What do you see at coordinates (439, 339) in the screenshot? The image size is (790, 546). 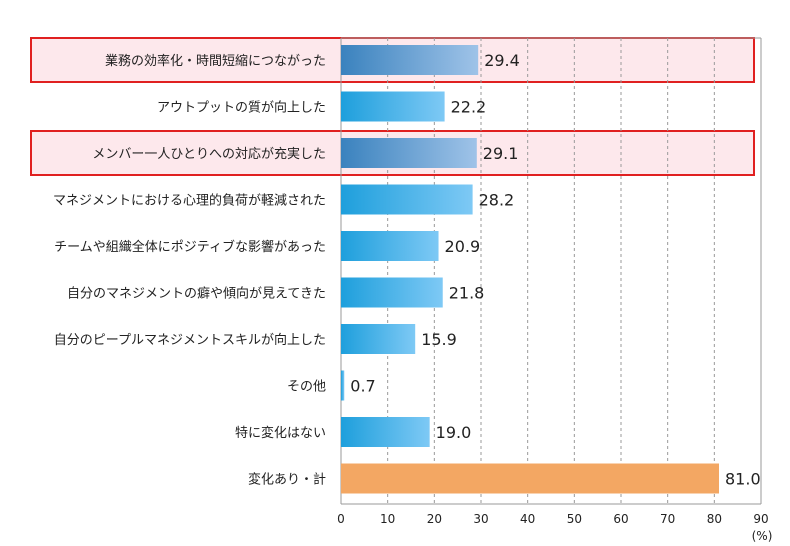 I see `value-label: 15.9` at bounding box center [439, 339].